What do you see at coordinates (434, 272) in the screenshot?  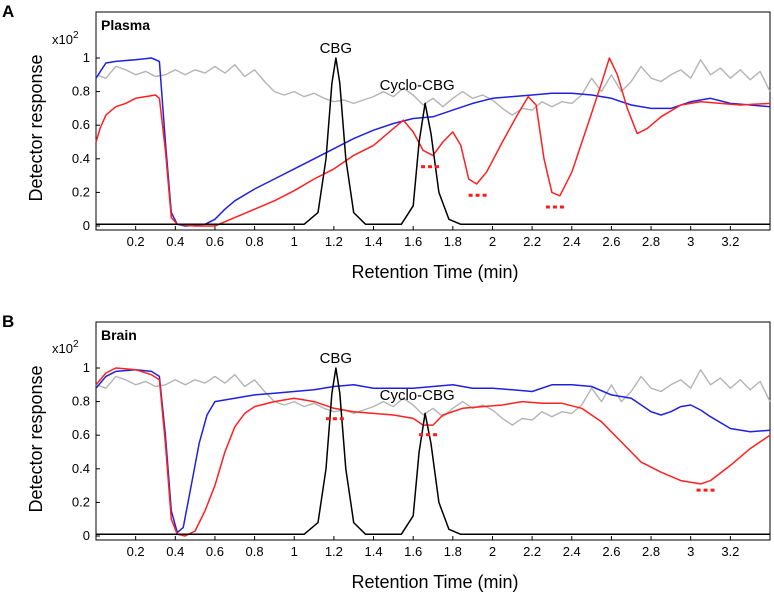 I see `x-axis-label: Retention Time (min)` at bounding box center [434, 272].